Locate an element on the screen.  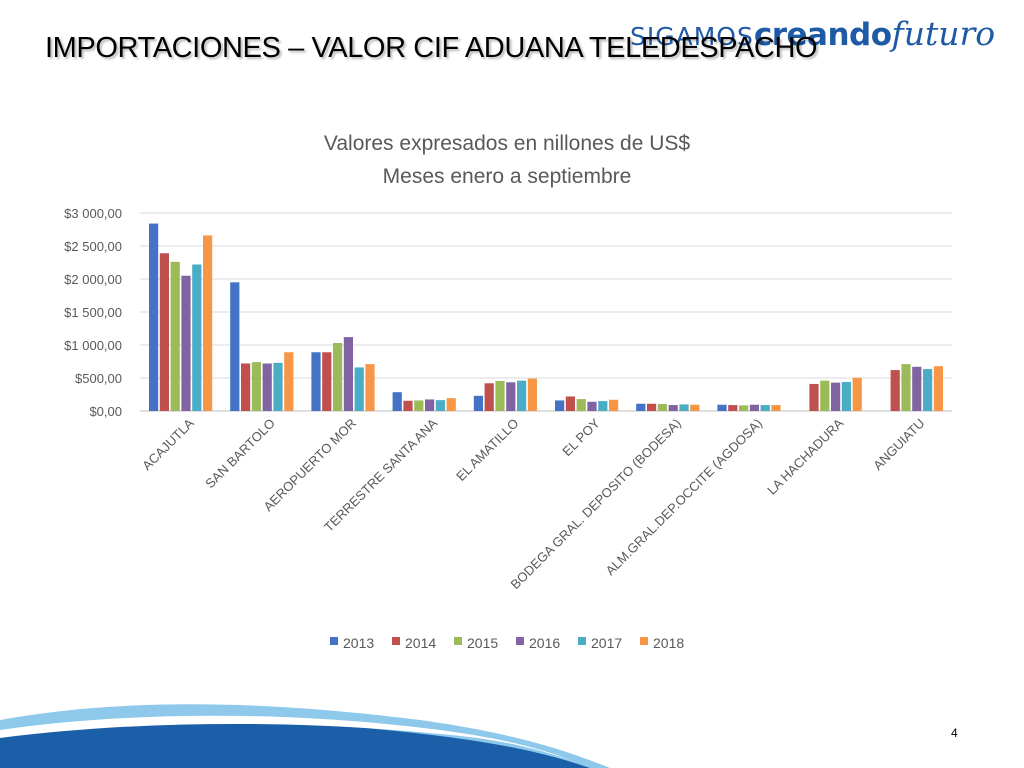
y-tick-label: $2 500,00 is located at coordinates (93, 246).